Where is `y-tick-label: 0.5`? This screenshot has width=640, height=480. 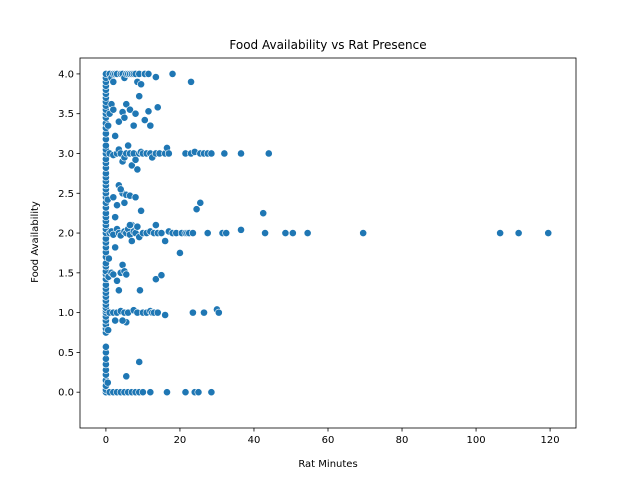 y-tick-label: 0.5 is located at coordinates (66, 353).